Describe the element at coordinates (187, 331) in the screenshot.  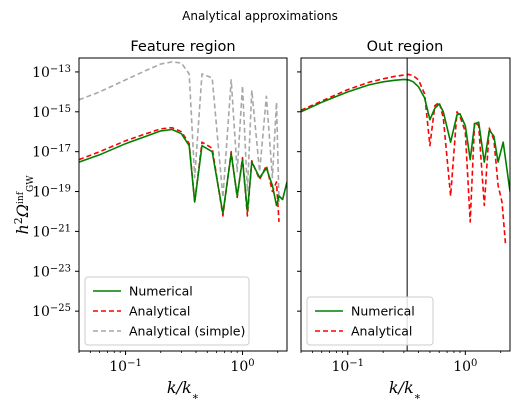
I see `legend-label: Analytical (simple)` at that location.